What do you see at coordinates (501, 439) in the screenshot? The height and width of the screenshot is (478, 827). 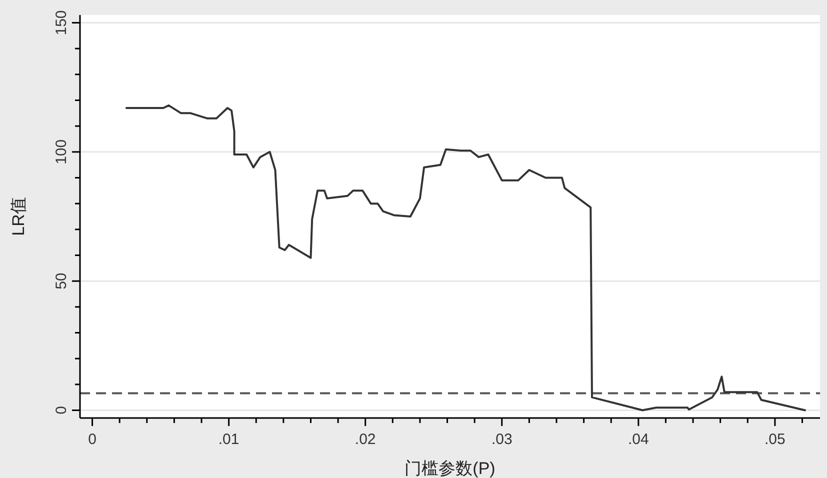 I see `x-tick-label: .03` at bounding box center [501, 439].